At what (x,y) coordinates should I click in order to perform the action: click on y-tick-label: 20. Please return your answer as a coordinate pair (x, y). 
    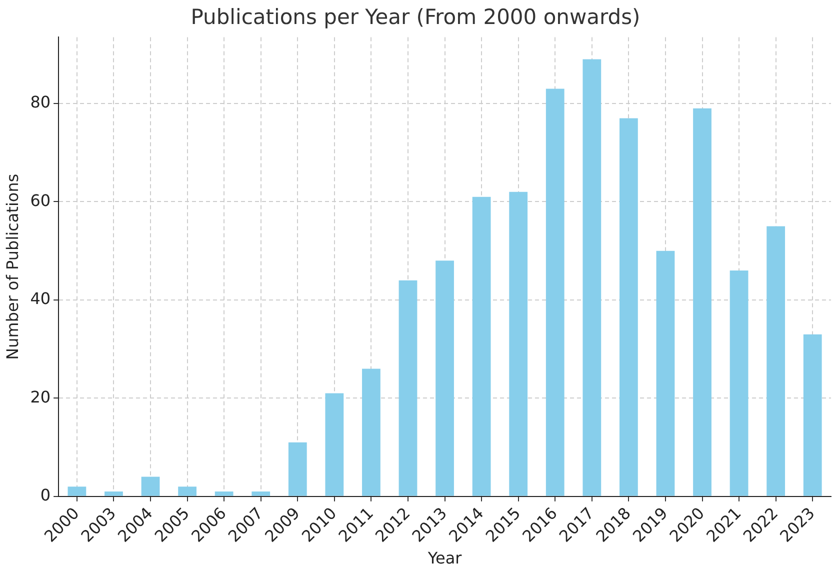
    Looking at the image, I should click on (40, 396).